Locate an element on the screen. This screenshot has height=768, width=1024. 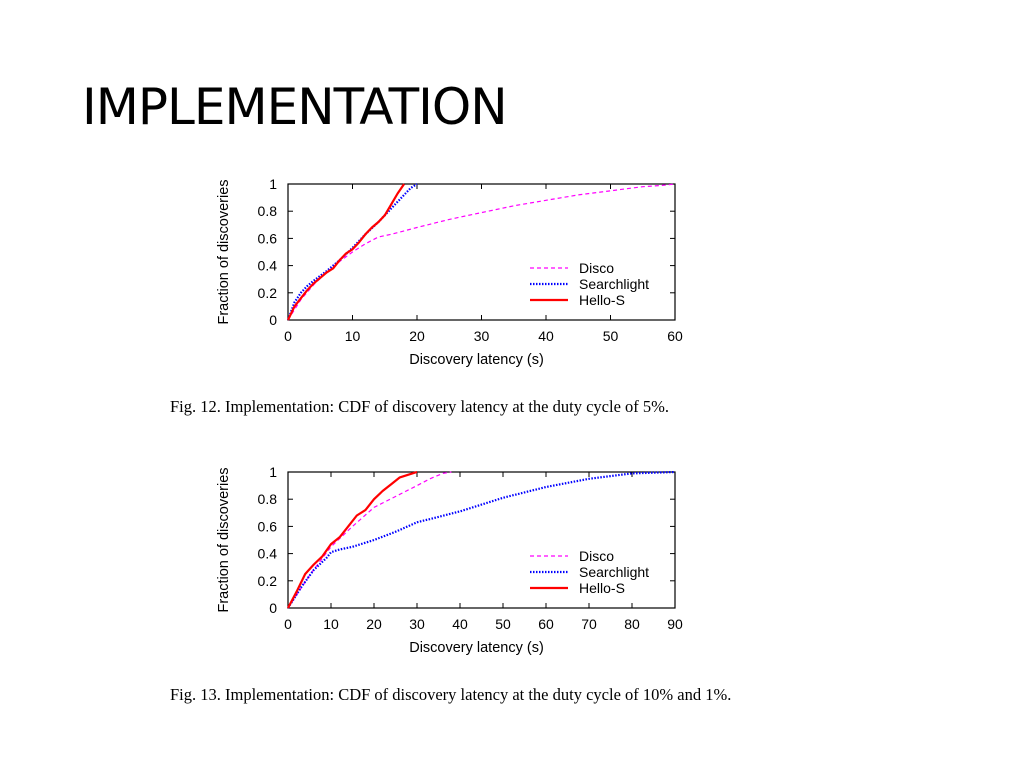
chart1-x-tick-label: 40 is located at coordinates (546, 336).